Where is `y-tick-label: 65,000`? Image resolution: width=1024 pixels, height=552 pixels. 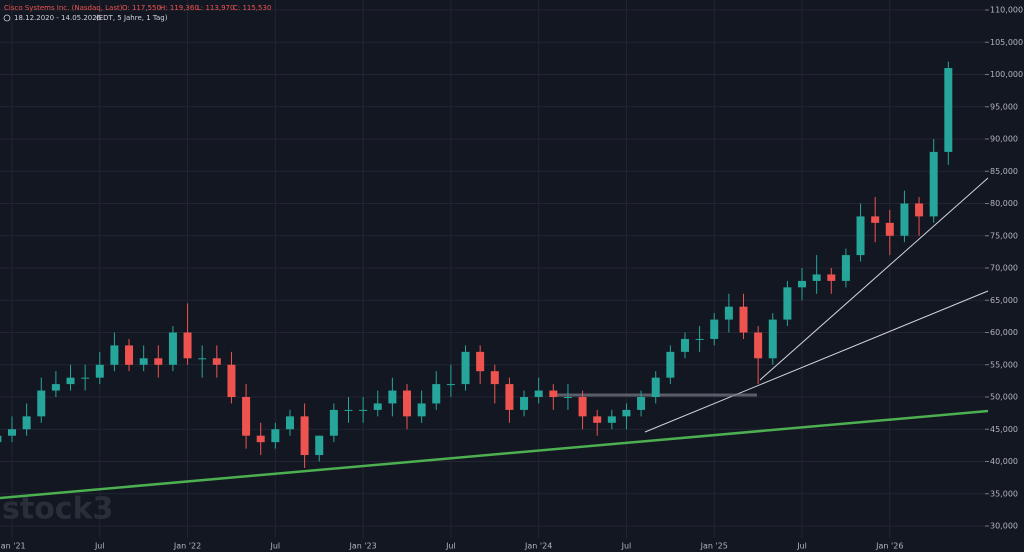 y-tick-label: 65,000 is located at coordinates (1004, 300).